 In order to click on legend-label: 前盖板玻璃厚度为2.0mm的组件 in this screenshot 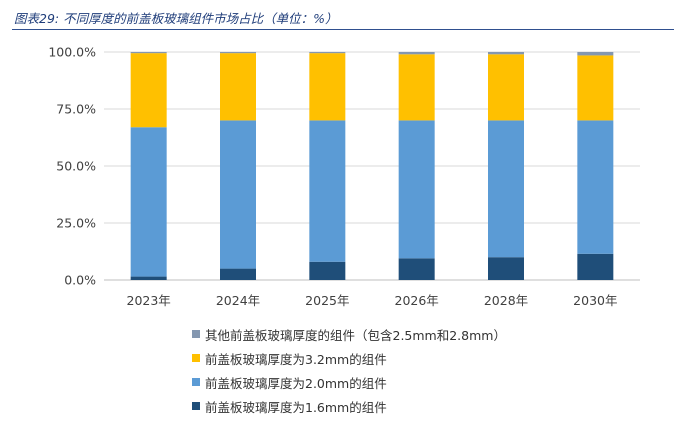, I will do `click(296, 383)`.